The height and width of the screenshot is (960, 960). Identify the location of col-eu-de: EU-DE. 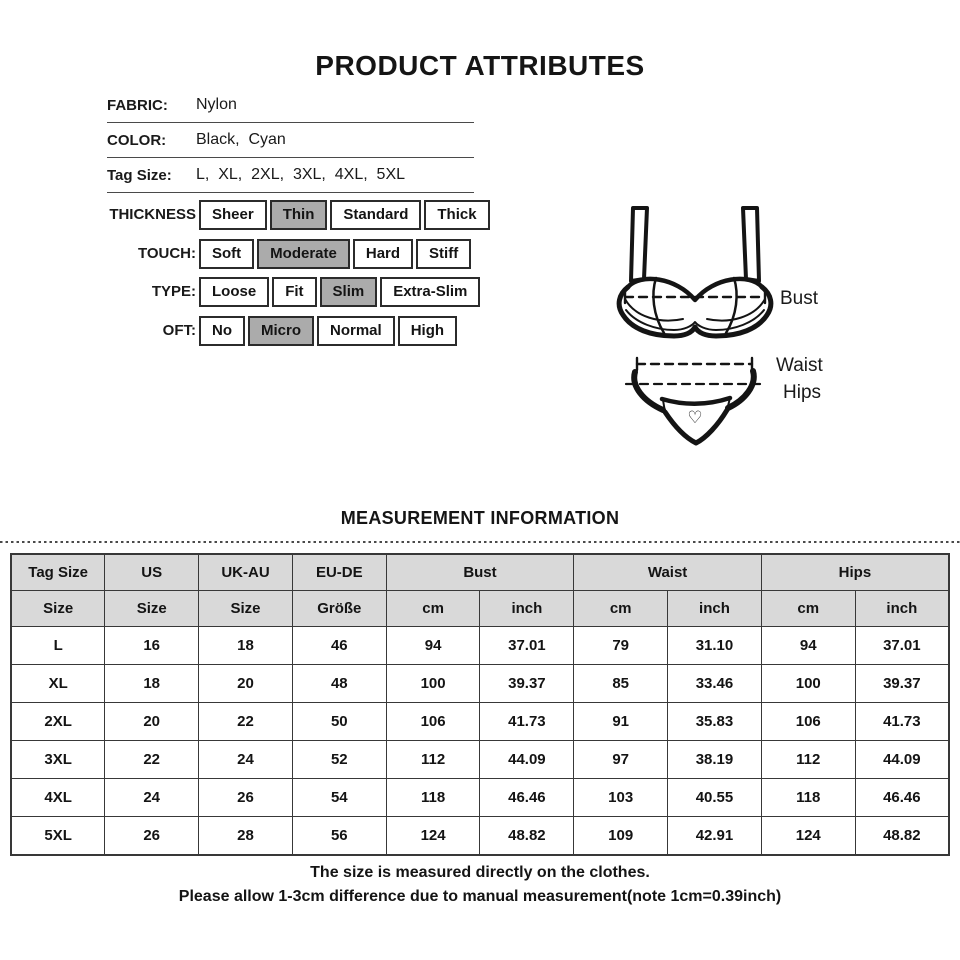
(339, 572).